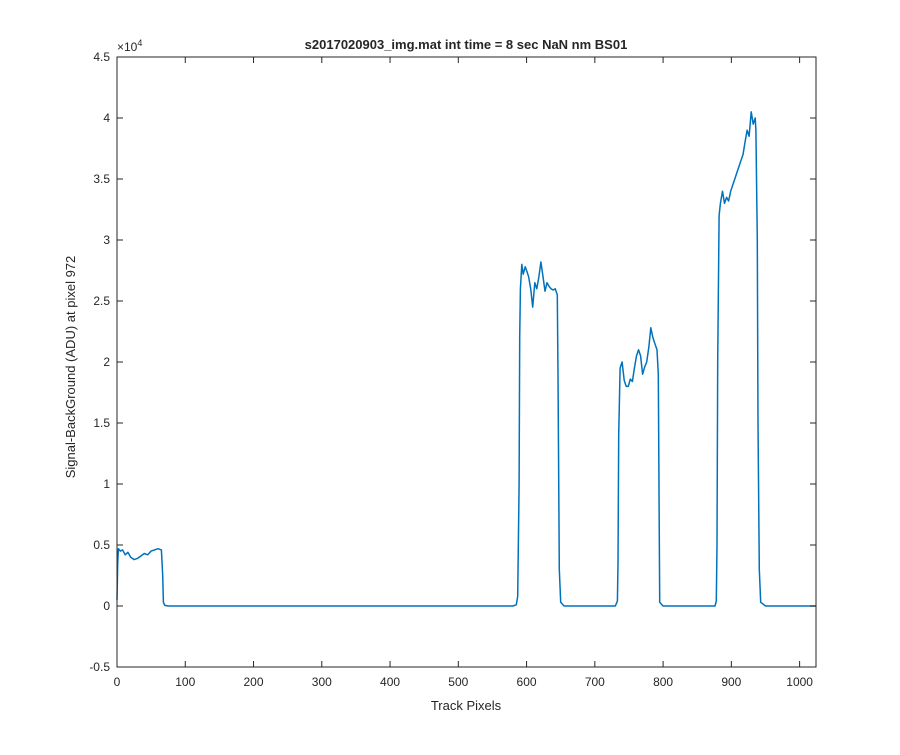 This screenshot has width=900, height=755. Describe the element at coordinates (101, 301) in the screenshot. I see `y-tick-label: 2.5` at that location.